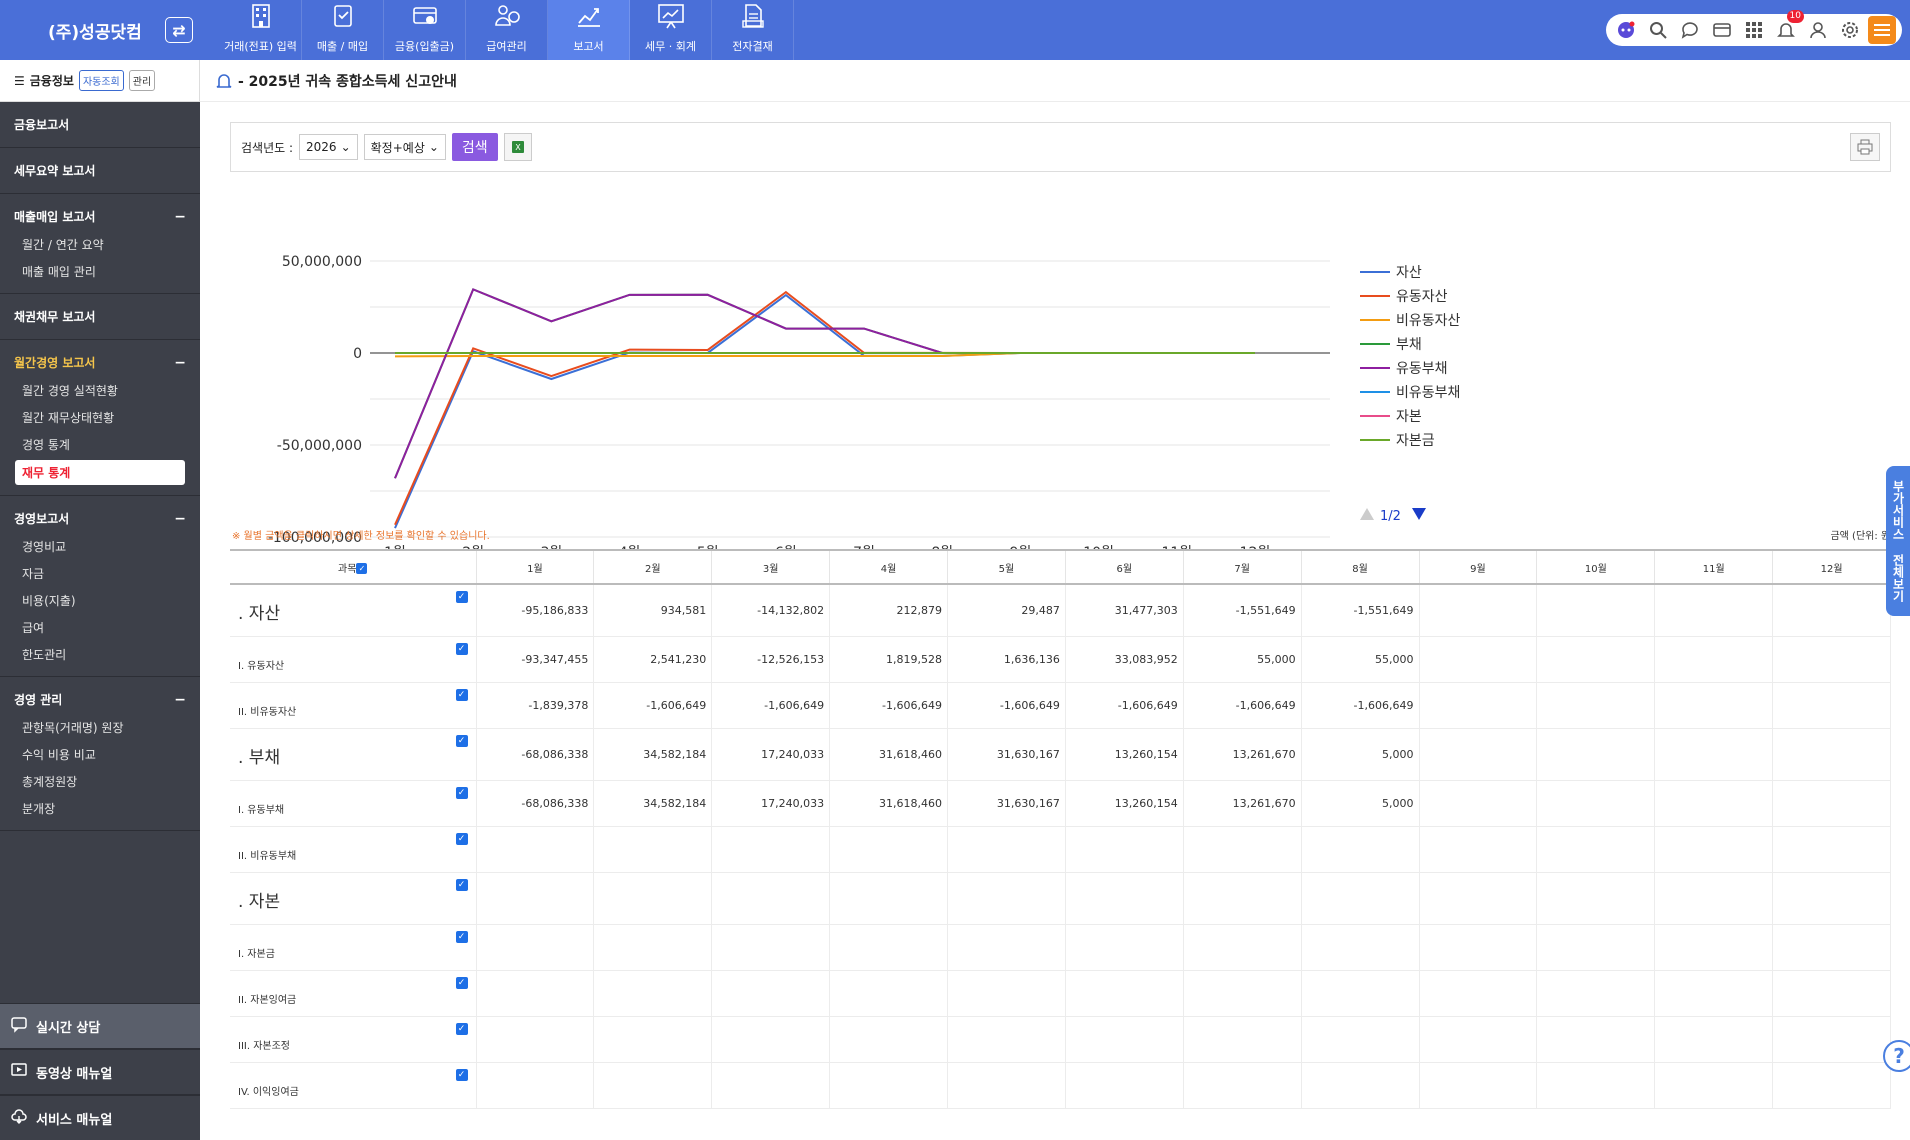  What do you see at coordinates (70, 391) in the screenshot?
I see `sidebar-item: 월간 경영 실적현황` at bounding box center [70, 391].